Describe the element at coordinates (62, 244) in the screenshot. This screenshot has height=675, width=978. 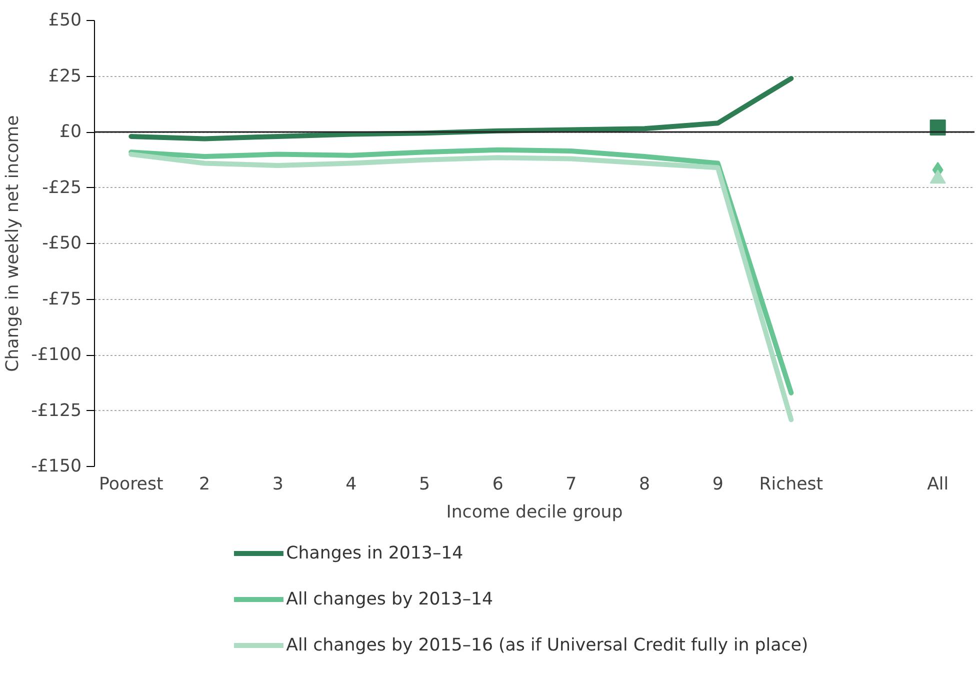
I see `y-tick-label: -£50` at that location.